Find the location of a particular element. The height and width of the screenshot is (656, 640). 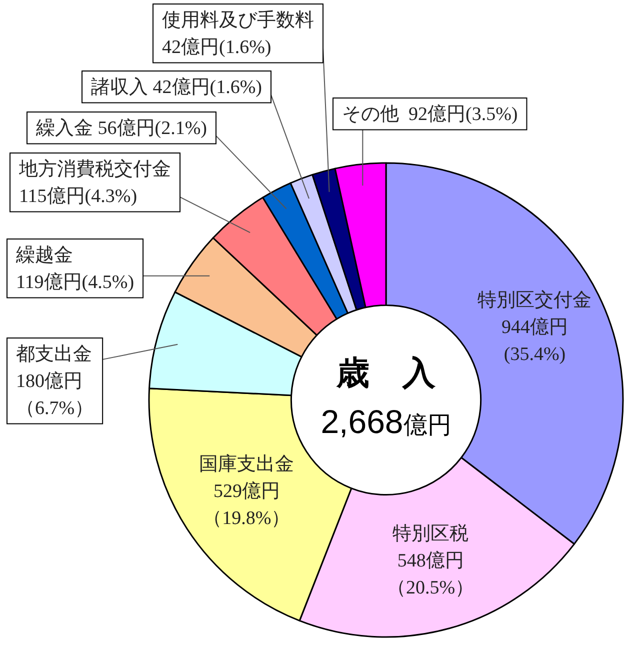

data-label: 529億円（19.8%） is located at coordinates (246, 504).